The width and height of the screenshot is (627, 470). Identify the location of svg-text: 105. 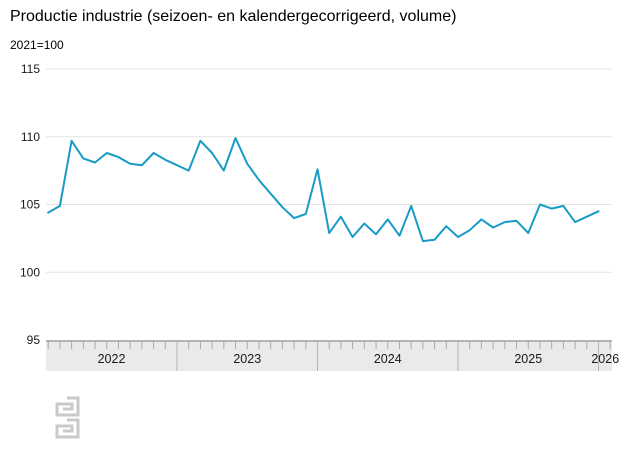
(30, 205).